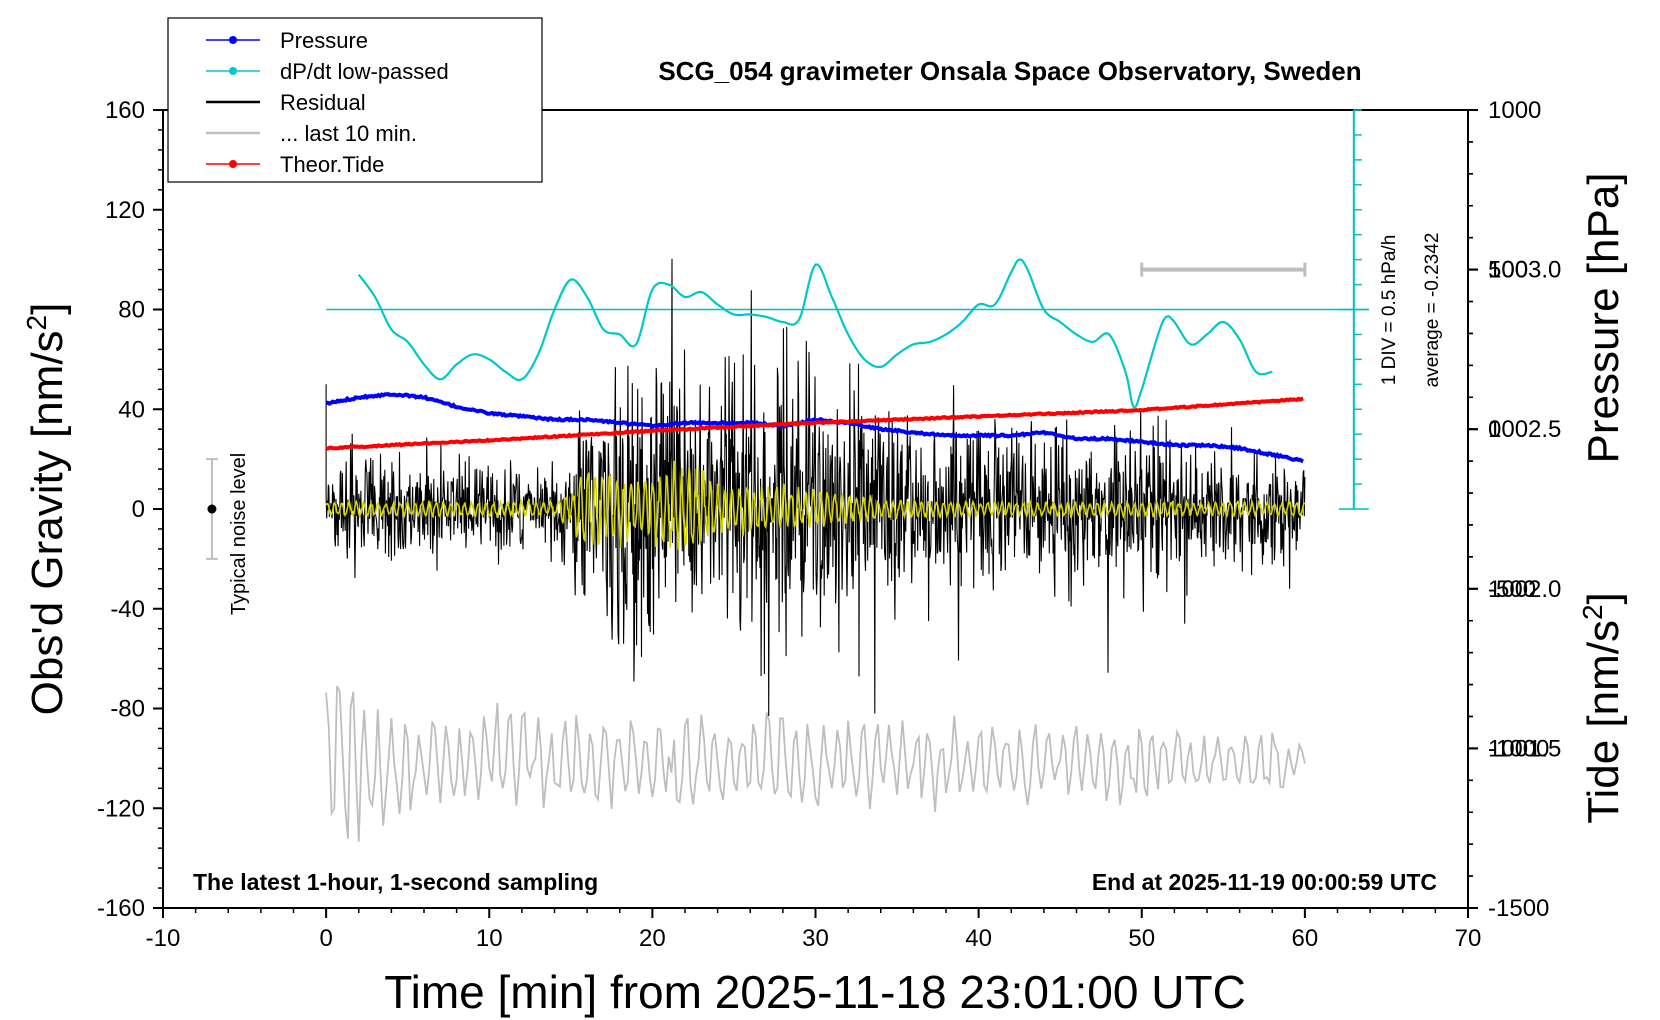 The height and width of the screenshot is (1020, 1660). What do you see at coordinates (815, 505) in the screenshot?
I see `residual-lowpass-line` at bounding box center [815, 505].